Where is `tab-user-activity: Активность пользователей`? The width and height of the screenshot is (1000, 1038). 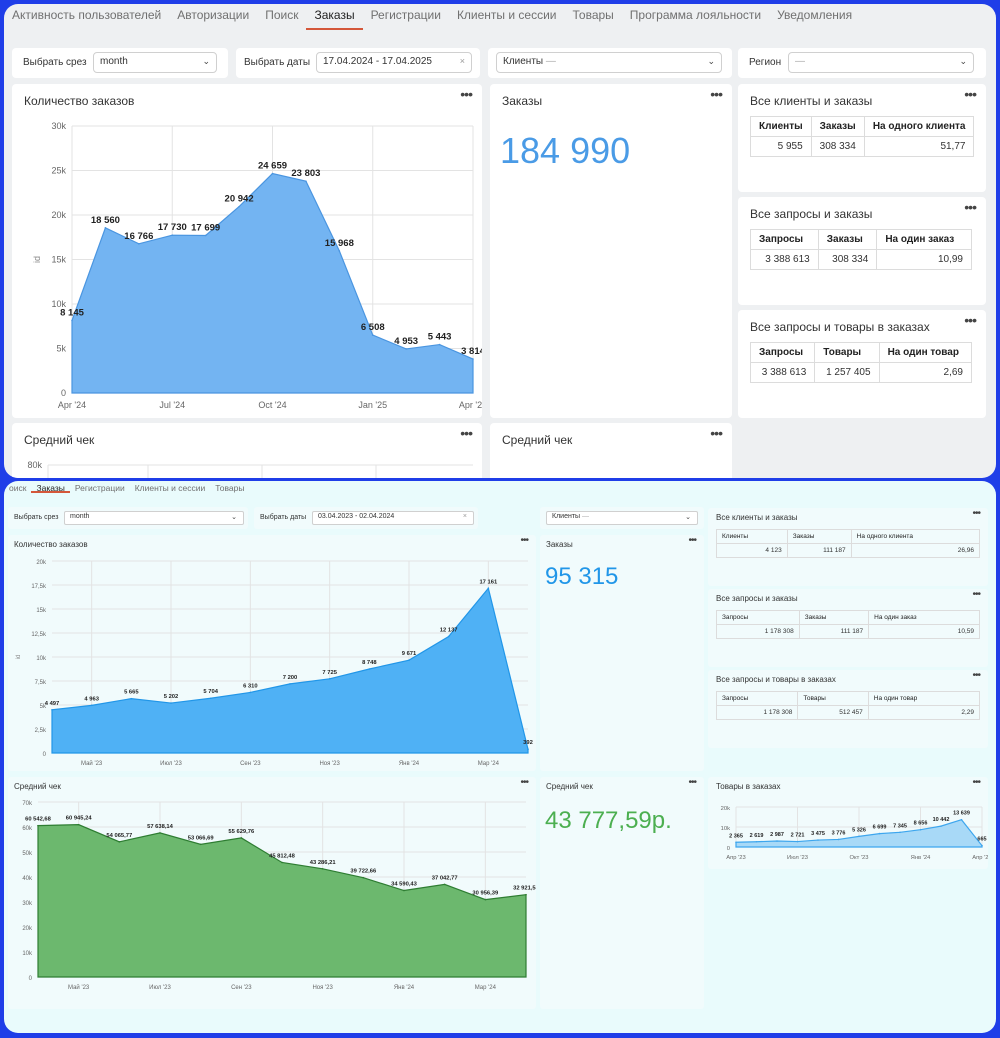
tab-user-activity: Активность пользователей is located at coordinates (87, 15).